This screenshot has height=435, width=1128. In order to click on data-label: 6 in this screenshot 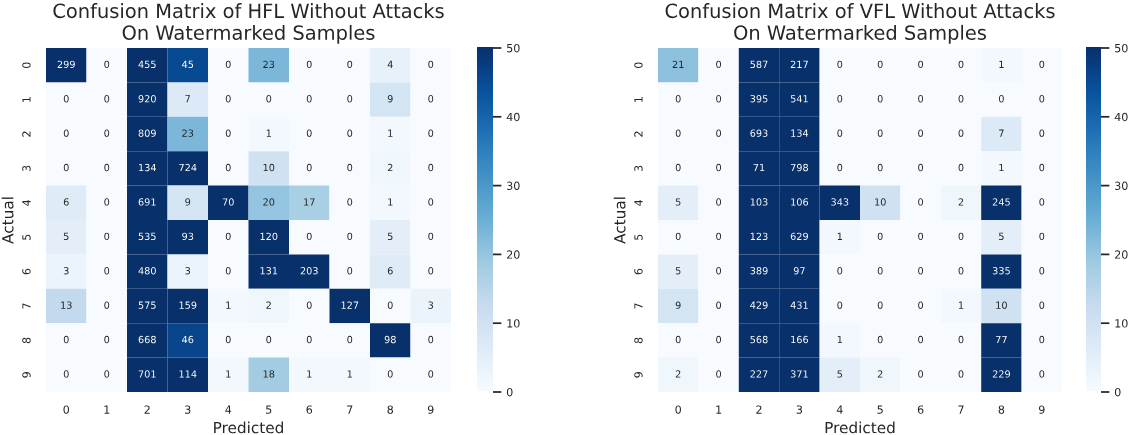, I will do `click(66, 202)`.